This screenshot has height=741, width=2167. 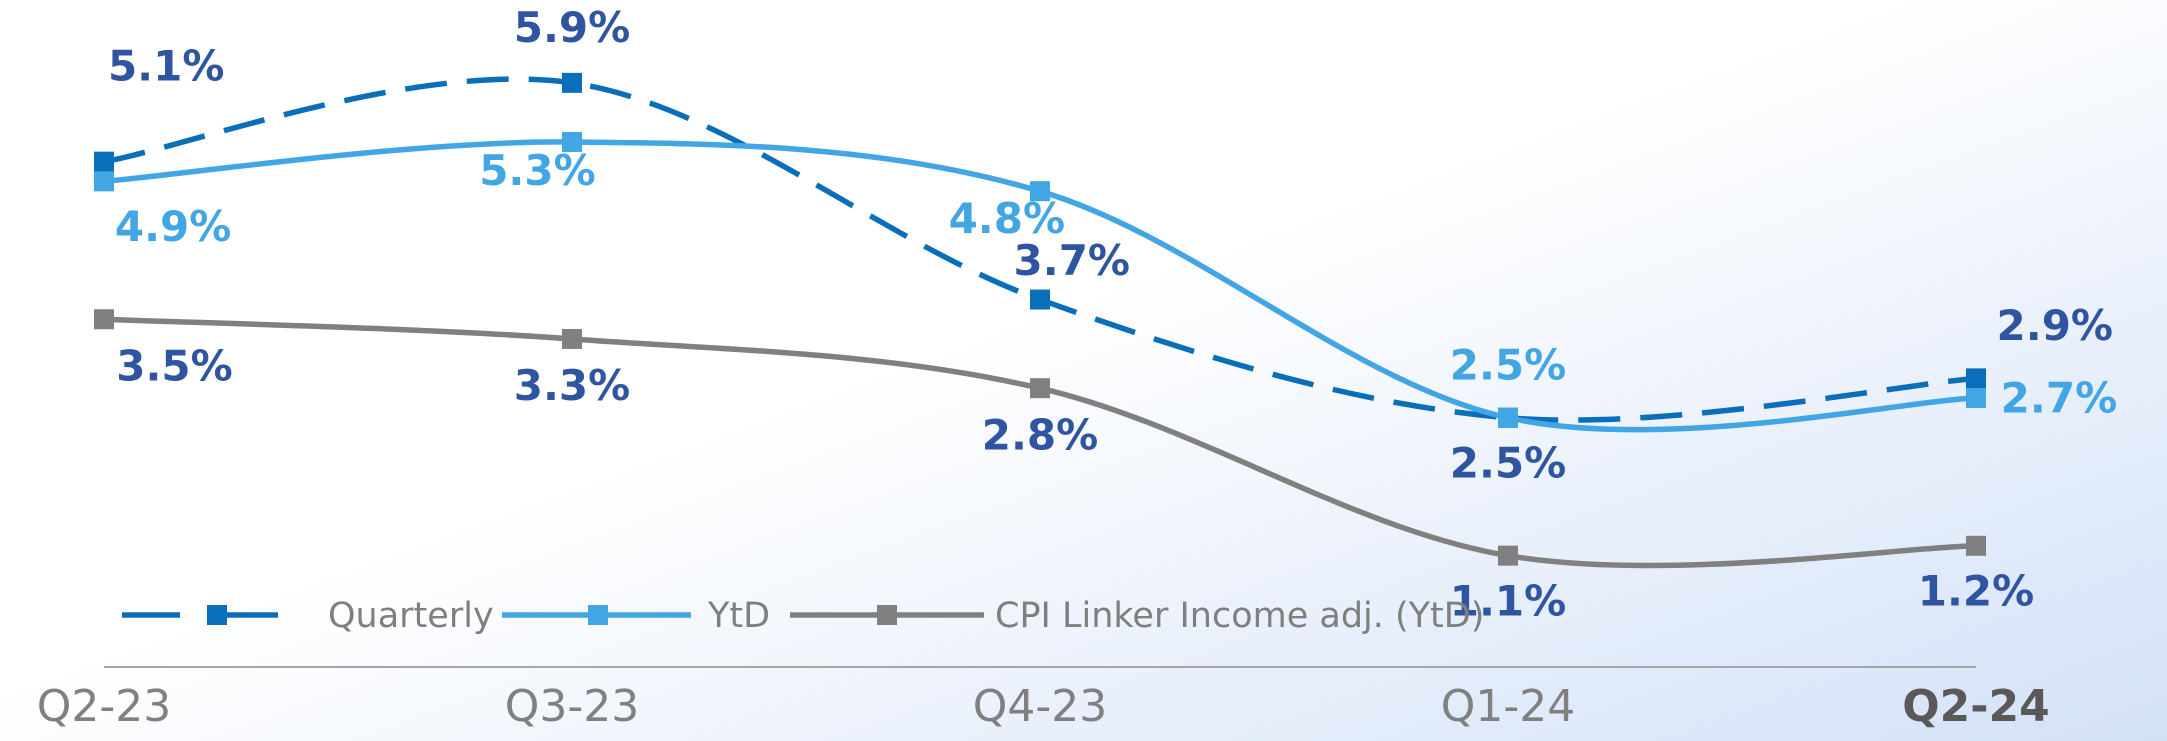 I want to click on data-label: 2.9%, so click(x=2055, y=325).